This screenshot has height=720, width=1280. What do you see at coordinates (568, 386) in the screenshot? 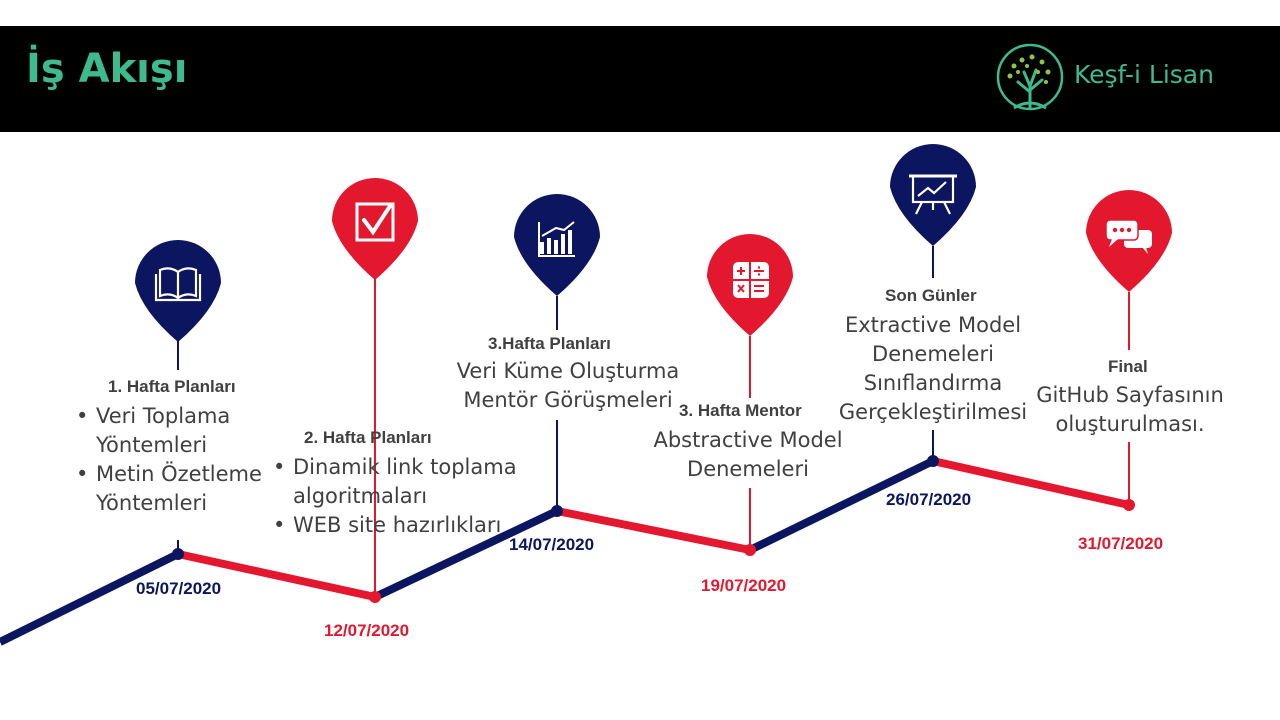
I see `milestone-3-text: Veri Küme Oluşturma Mentör Görüşmeleri` at bounding box center [568, 386].